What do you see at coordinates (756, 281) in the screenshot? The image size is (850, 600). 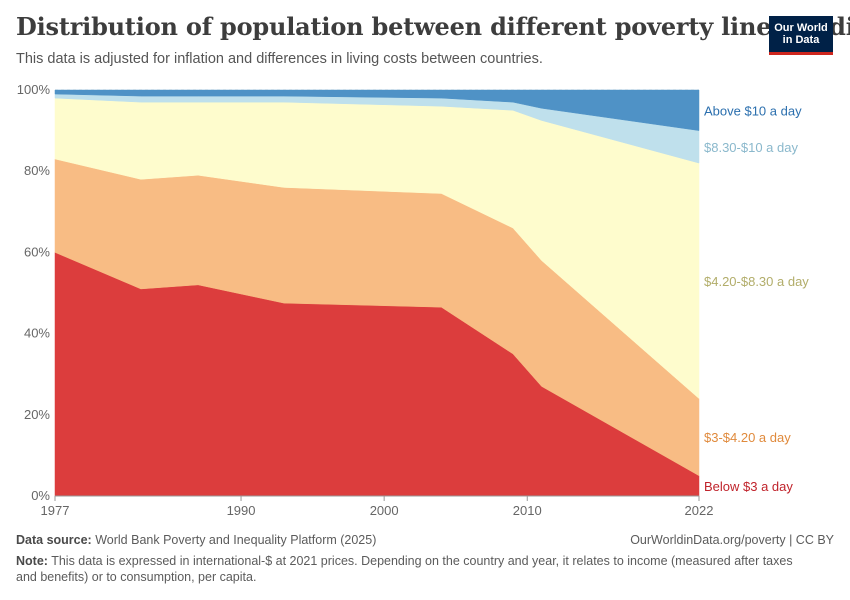 I see `series-label-2: $4.20-$8.30 a day` at bounding box center [756, 281].